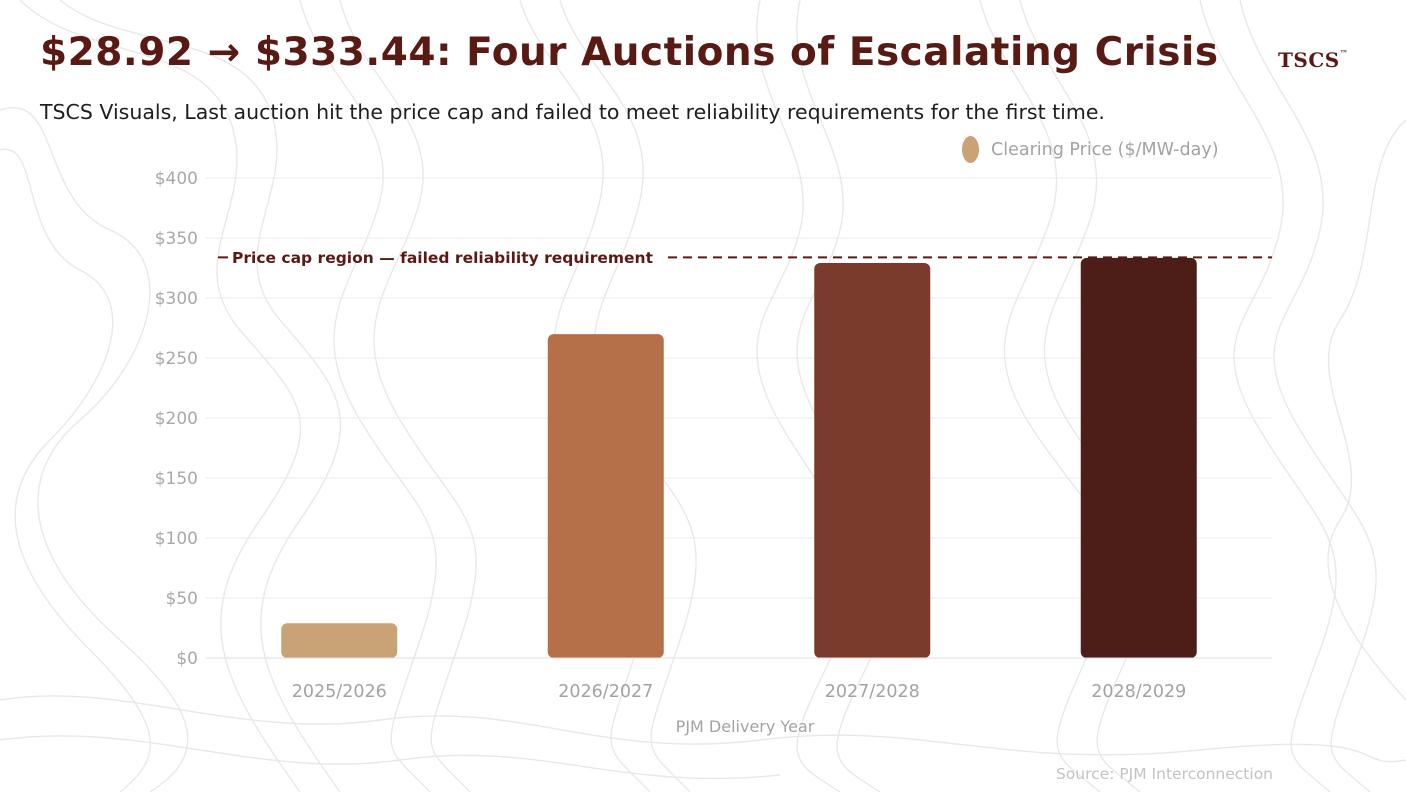 This screenshot has width=1406, height=792. I want to click on y-tick-label: $50, so click(182, 599).